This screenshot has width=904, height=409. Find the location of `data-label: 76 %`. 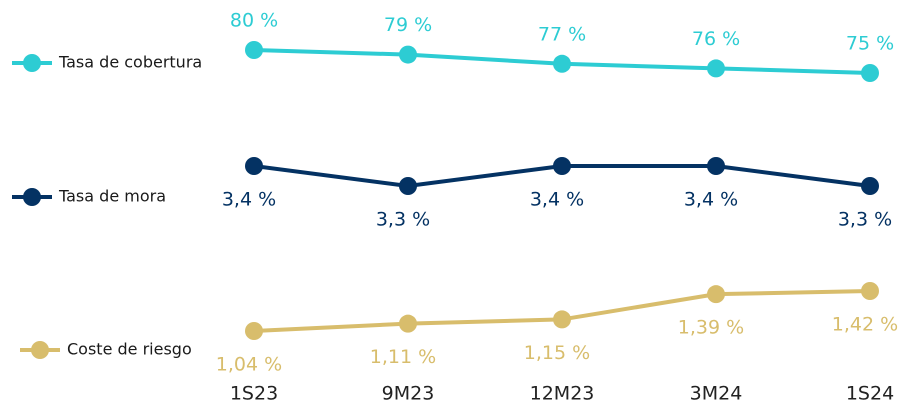

data-label: 76 % is located at coordinates (716, 39).